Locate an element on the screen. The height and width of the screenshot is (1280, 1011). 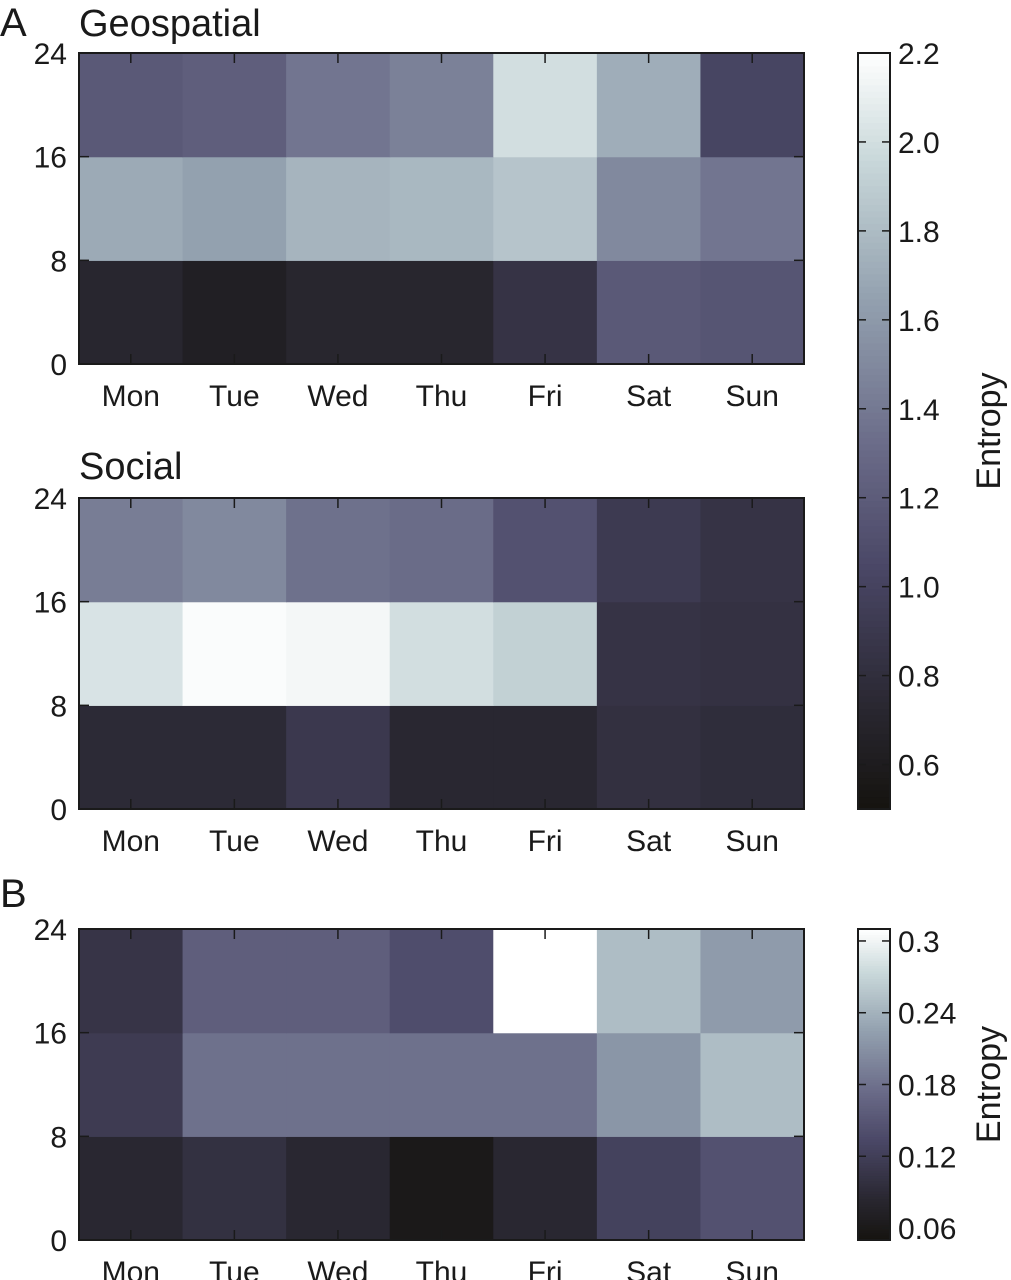
x-tick-label: Thu is located at coordinates (442, 396).